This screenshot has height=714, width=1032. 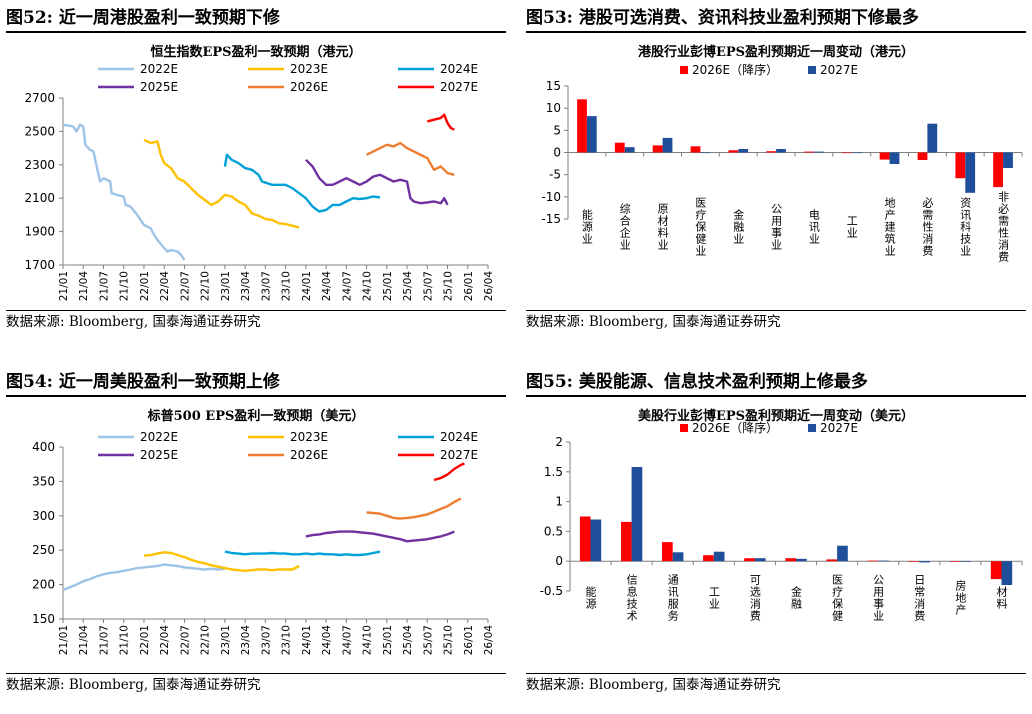 I want to click on category-label: 资讯科技业, so click(x=965, y=227).